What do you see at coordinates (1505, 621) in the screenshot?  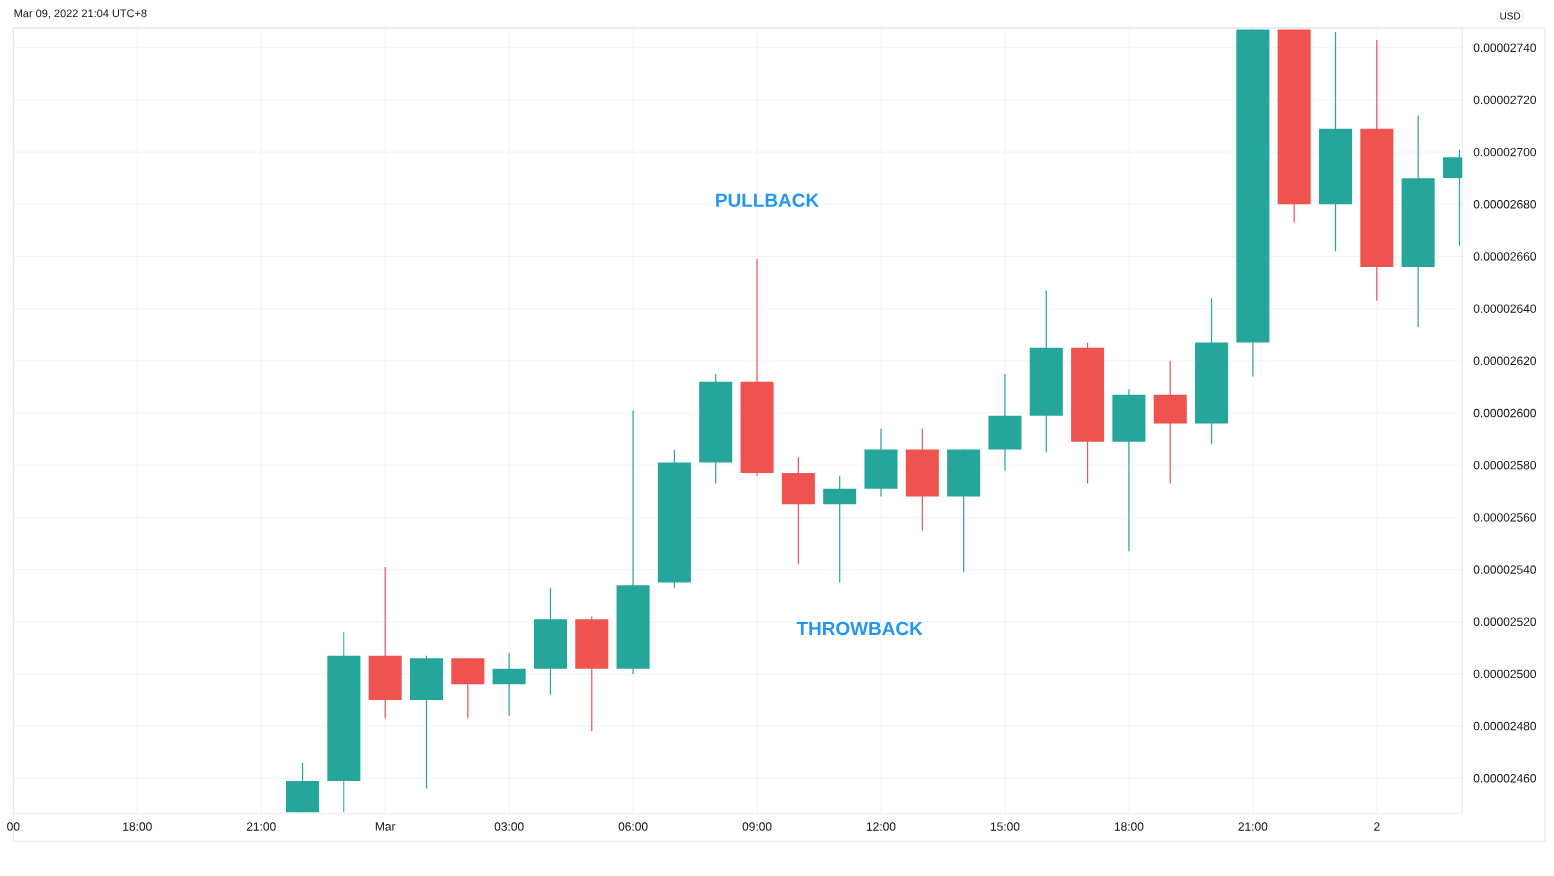 I see `y-tick-label: 0.00002520` at bounding box center [1505, 621].